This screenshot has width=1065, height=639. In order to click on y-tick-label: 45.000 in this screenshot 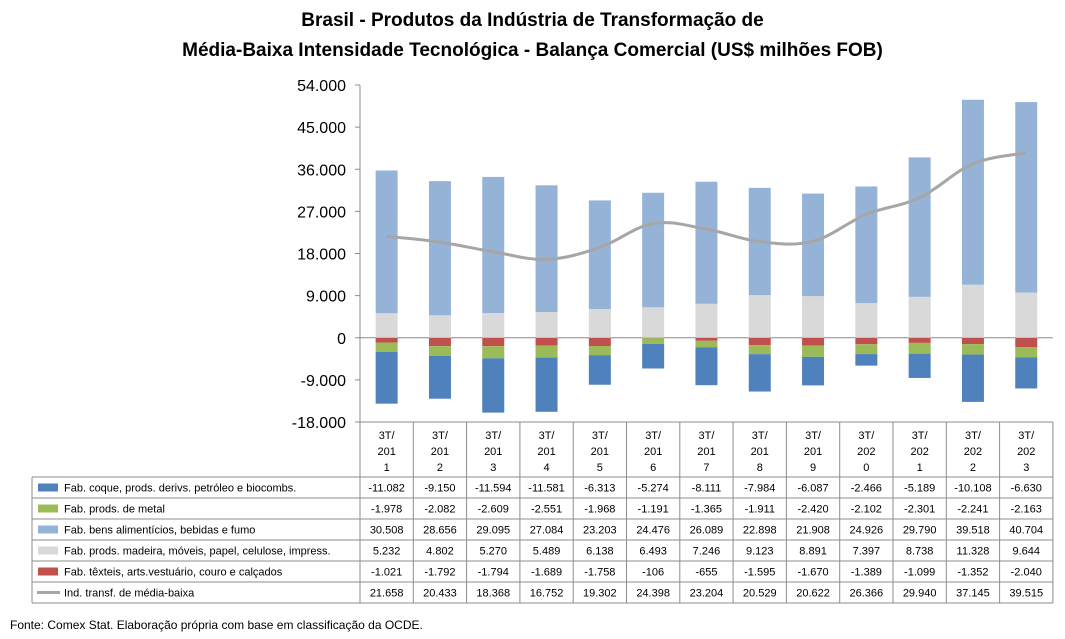, I will do `click(321, 128)`.